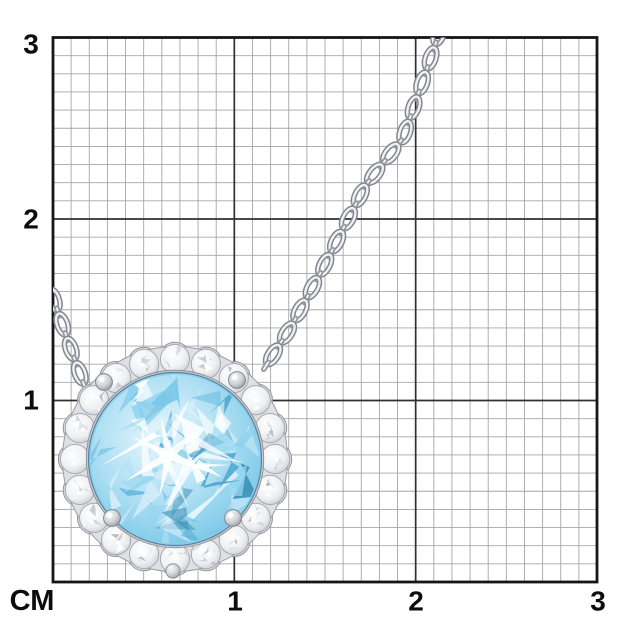 The height and width of the screenshot is (640, 640). What do you see at coordinates (235, 601) in the screenshot?
I see `x-axis-tick-1: 1` at bounding box center [235, 601].